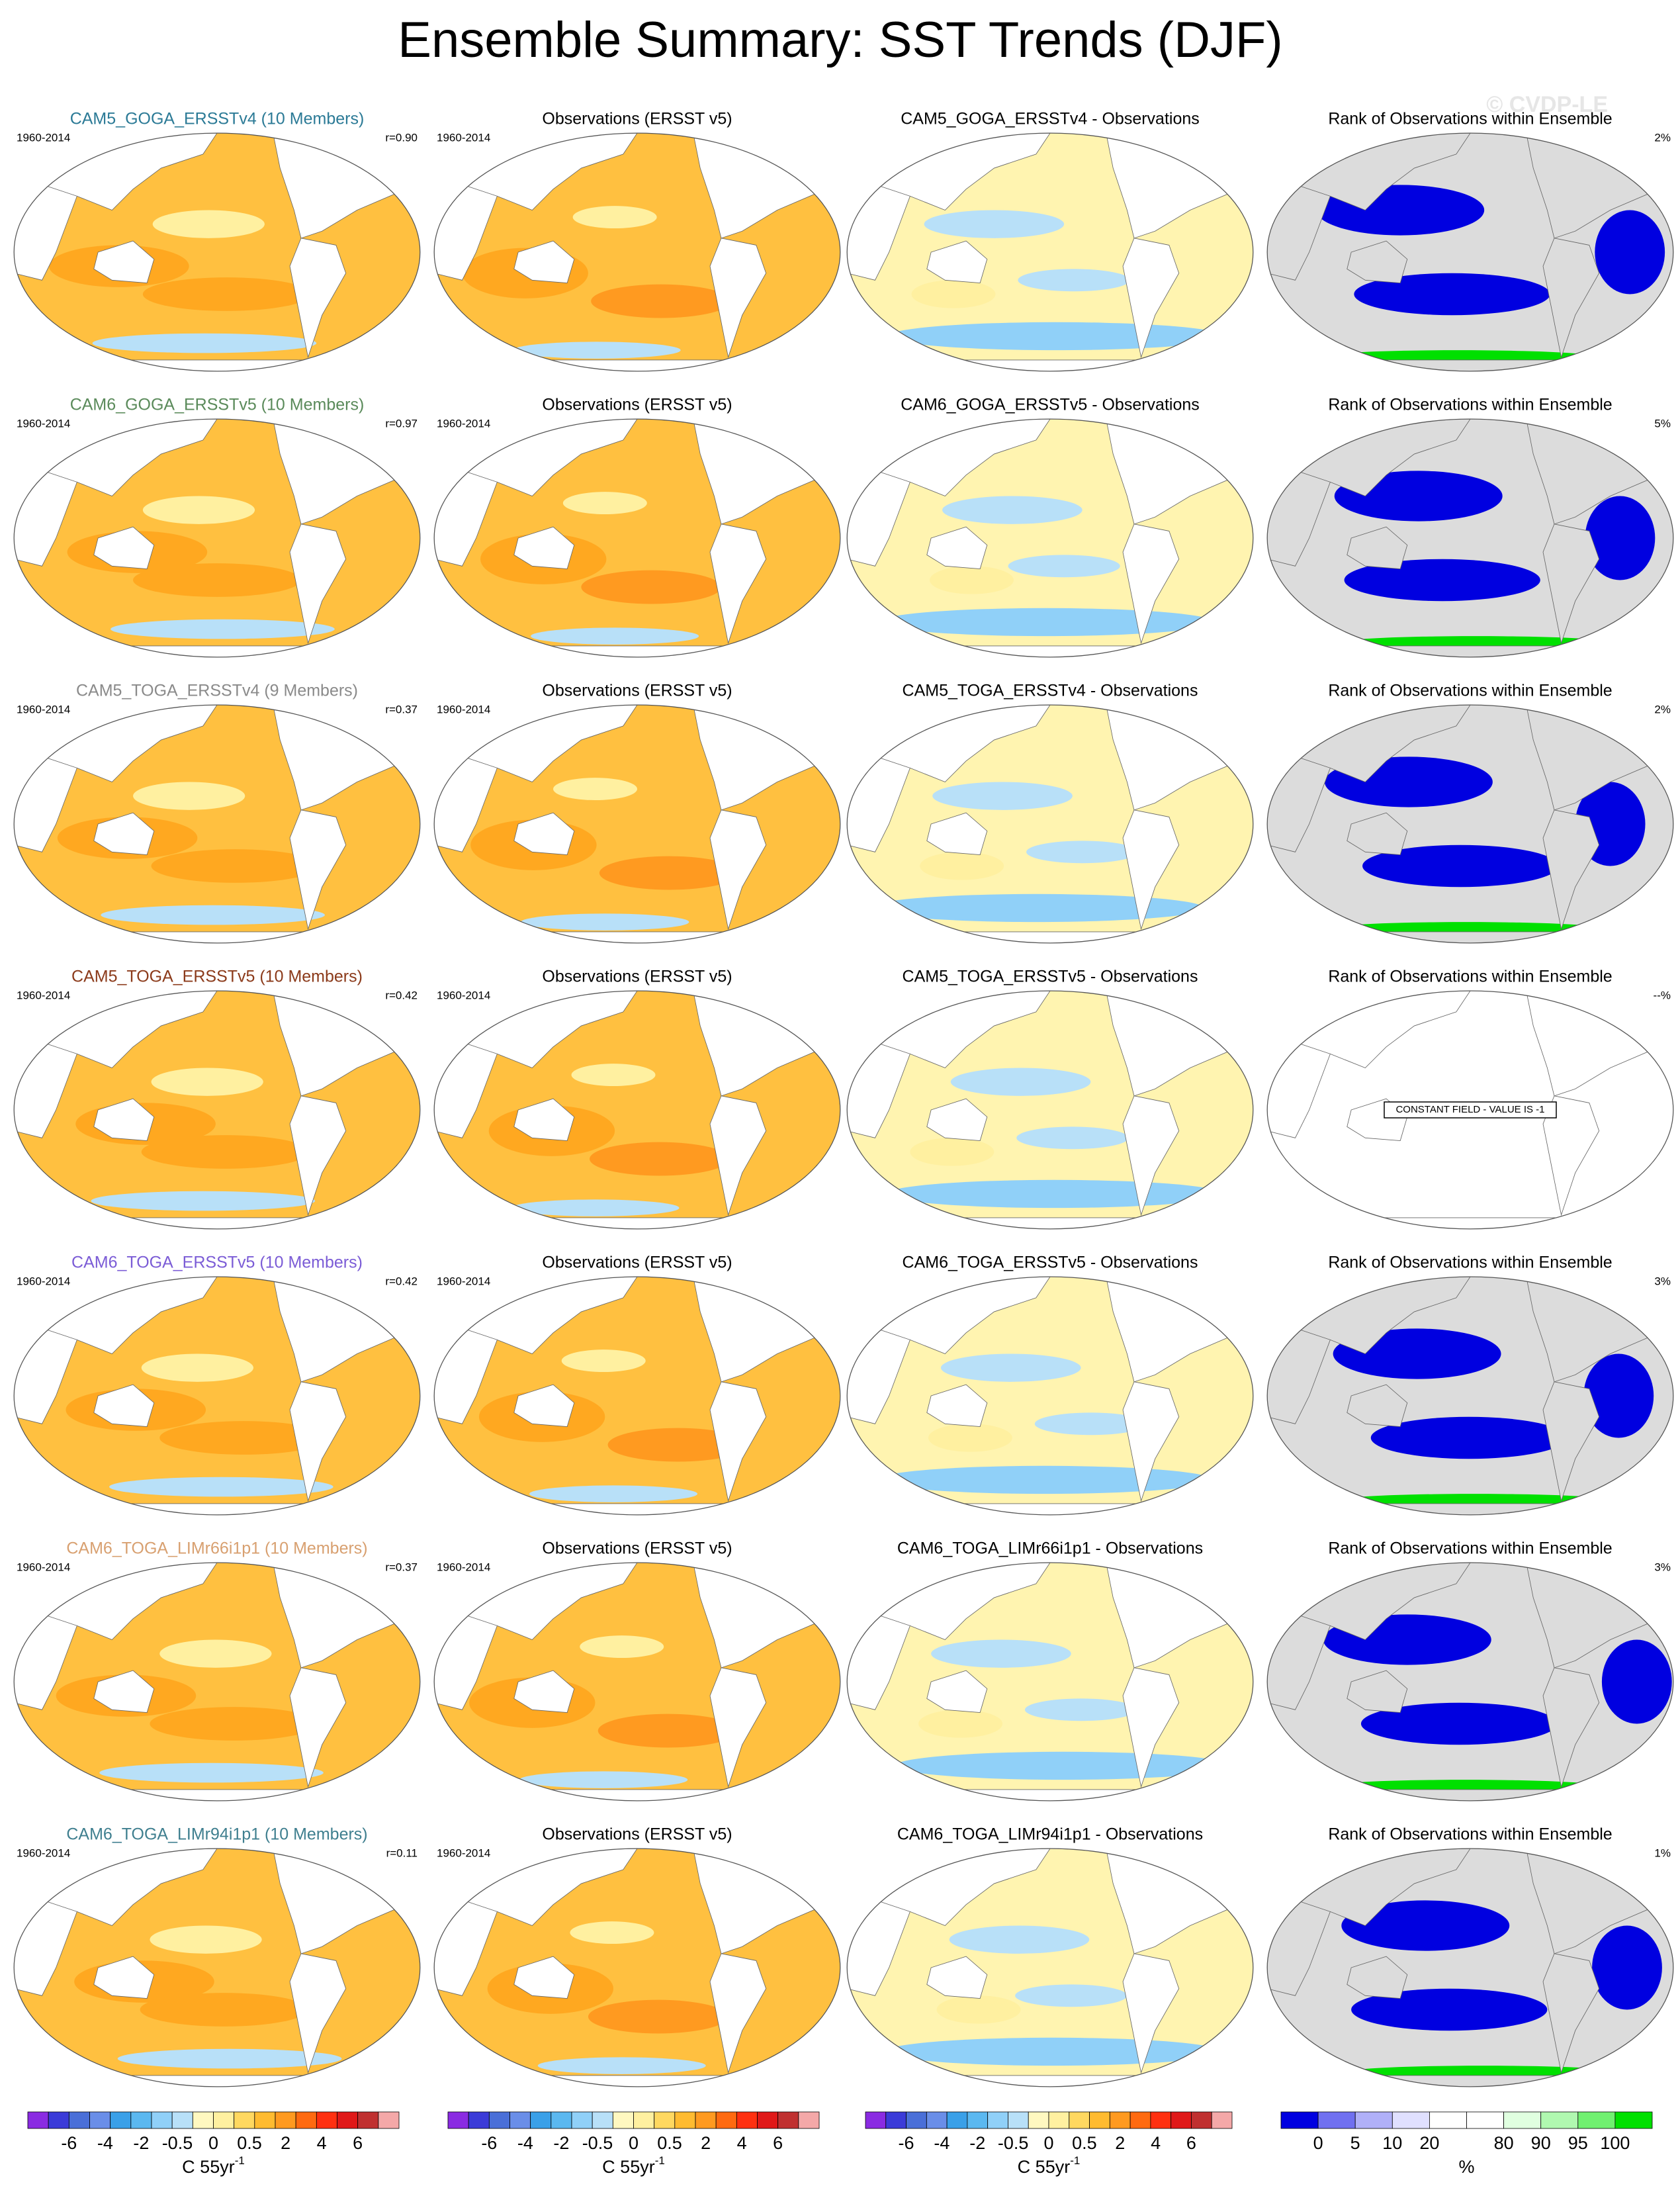 The image size is (1680, 2192). I want to click on constant-field-note: CONSTANT FIELD - VALUE IS -1, so click(1470, 1109).